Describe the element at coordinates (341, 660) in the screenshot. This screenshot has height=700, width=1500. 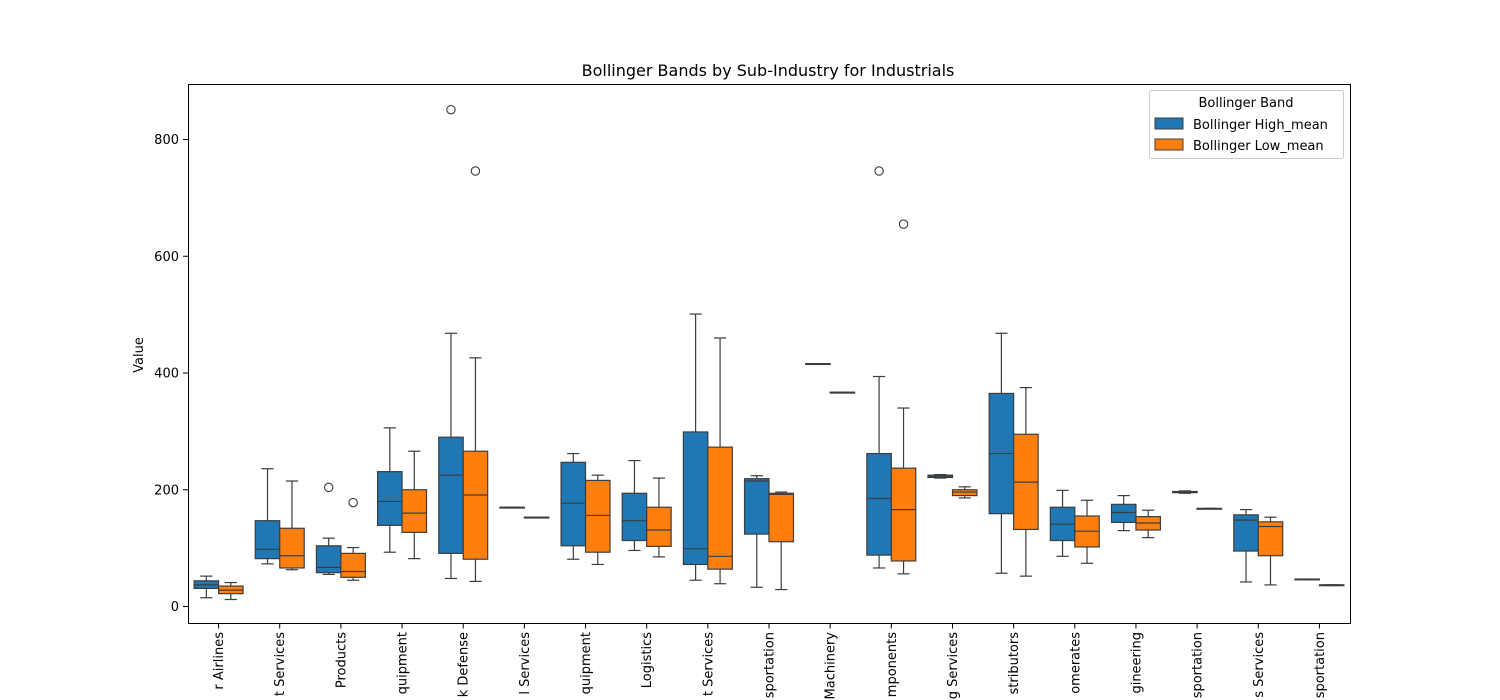
I see `x-tick-label: Products` at that location.